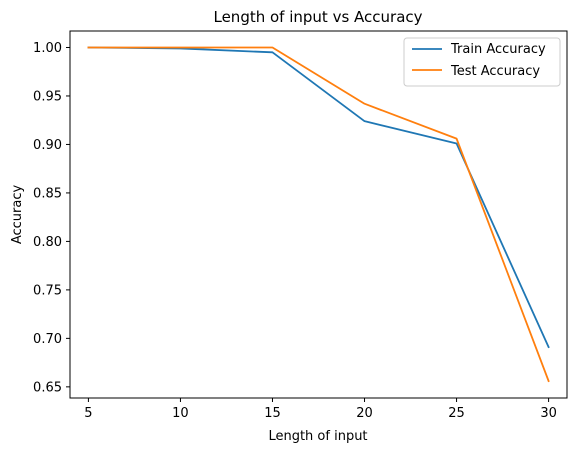 This screenshot has height=453, width=576. I want to click on x-tick-label: 10, so click(180, 413).